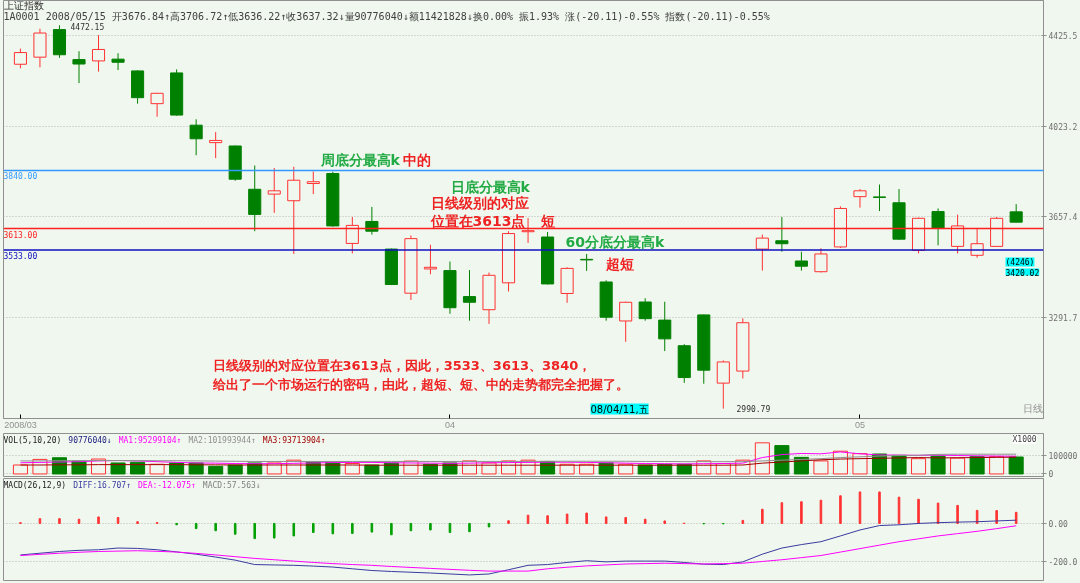  Describe the element at coordinates (32, 440) in the screenshot. I see `chart-title: VOL(5,10,20)` at that location.